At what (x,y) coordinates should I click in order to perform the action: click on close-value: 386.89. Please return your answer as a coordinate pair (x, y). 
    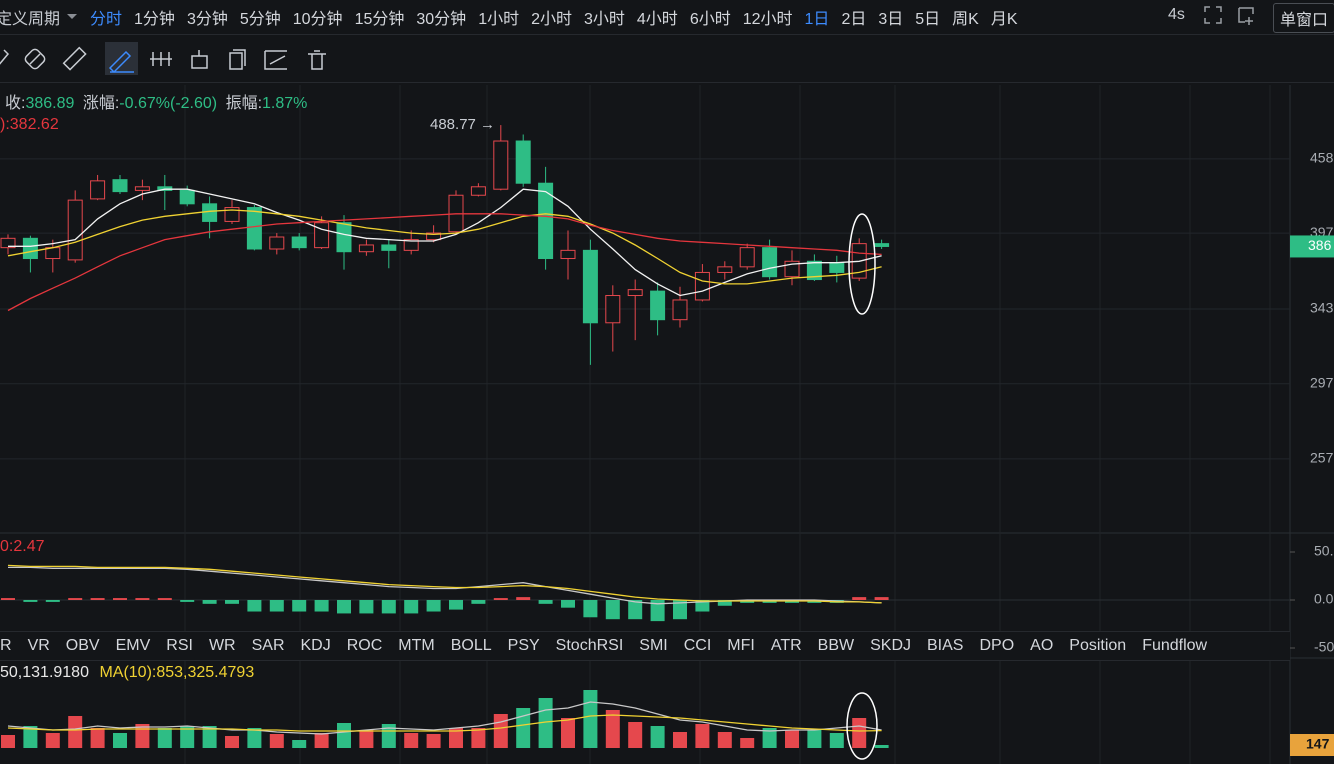
    Looking at the image, I should click on (50, 103).